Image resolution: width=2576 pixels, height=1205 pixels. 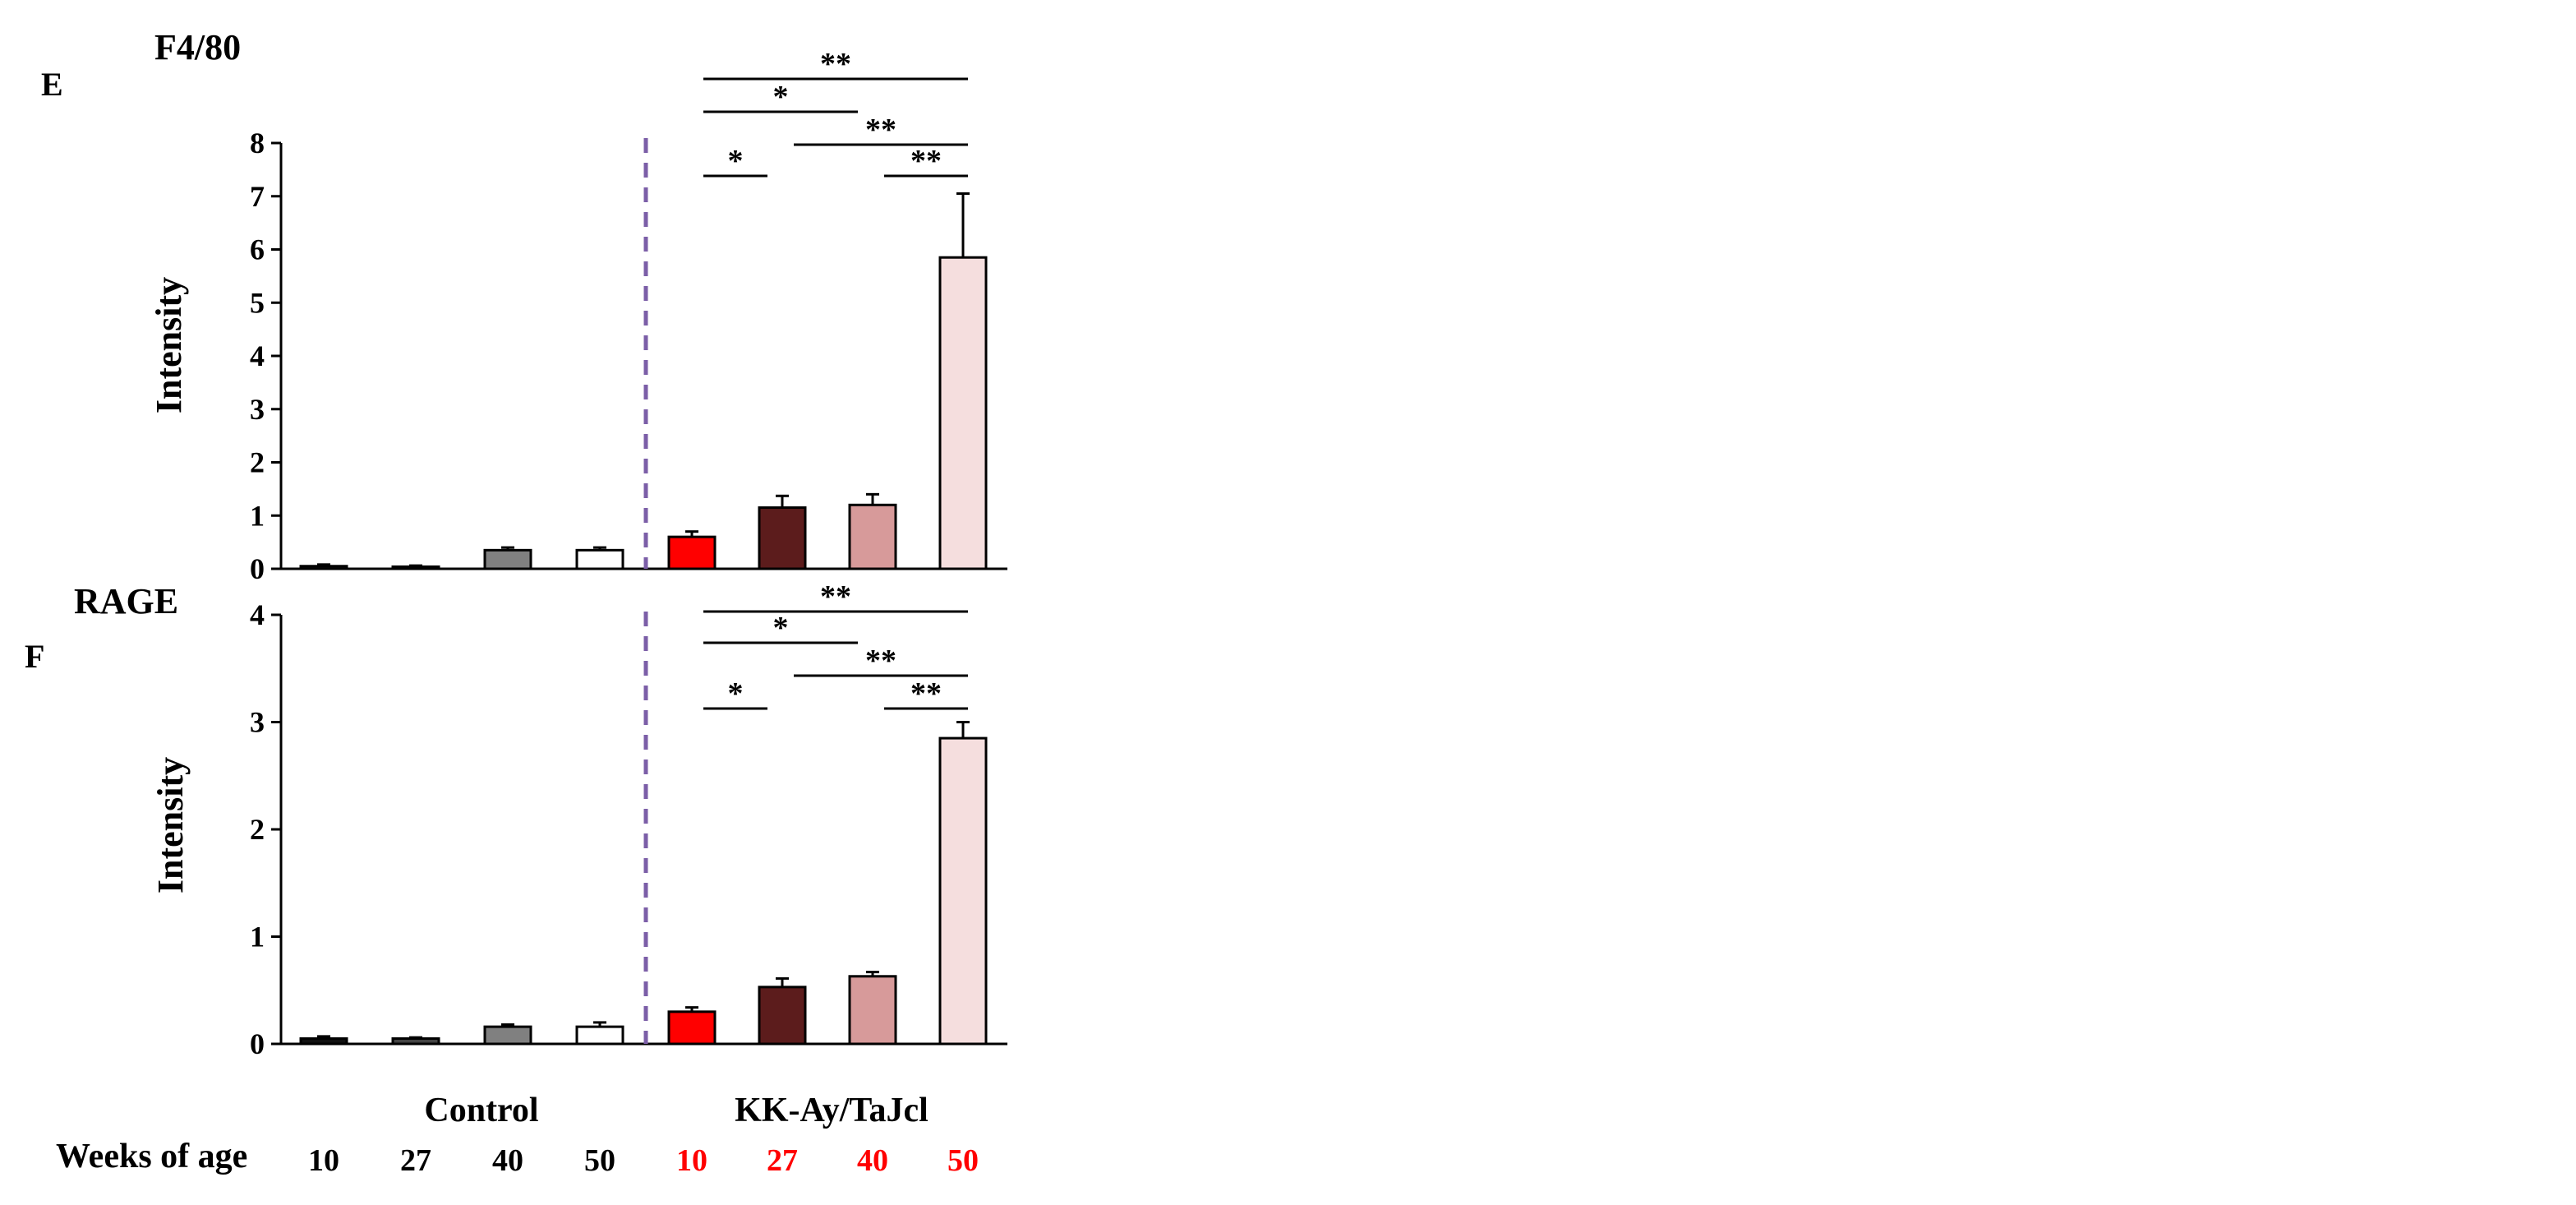 I want to click on y-tick-label: 7, so click(x=257, y=196).